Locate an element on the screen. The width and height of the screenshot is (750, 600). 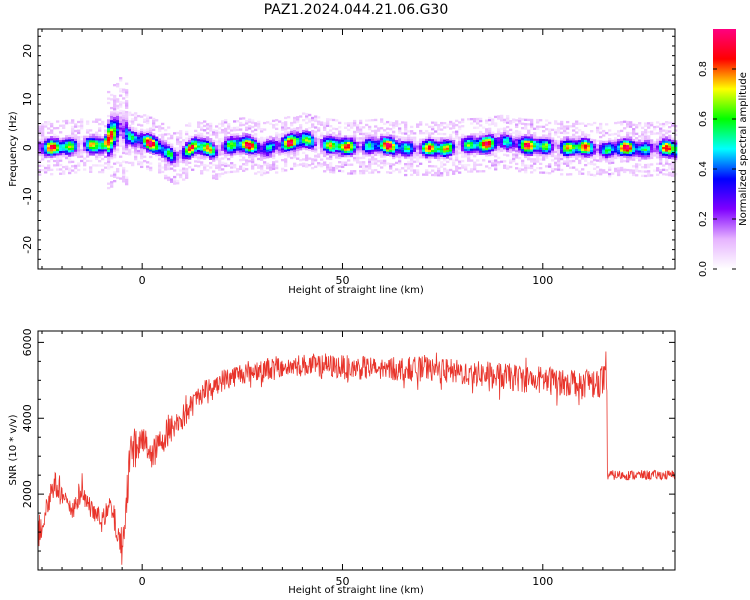
spectrogram-x-label: Height of straight line (km) is located at coordinates (356, 290).